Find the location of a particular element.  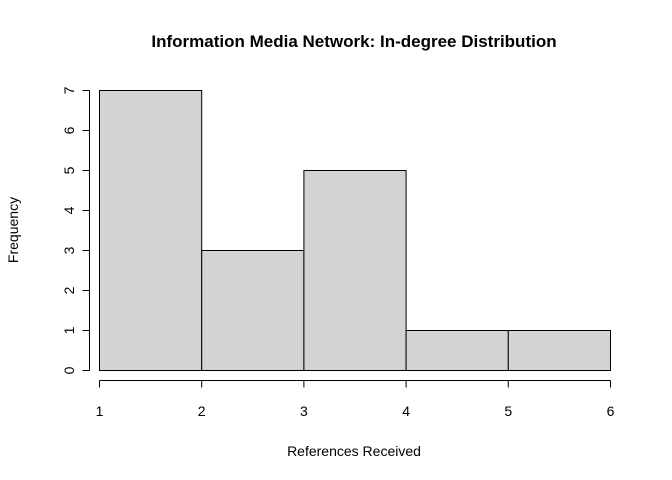

y-tick-label: 3 is located at coordinates (69, 250).